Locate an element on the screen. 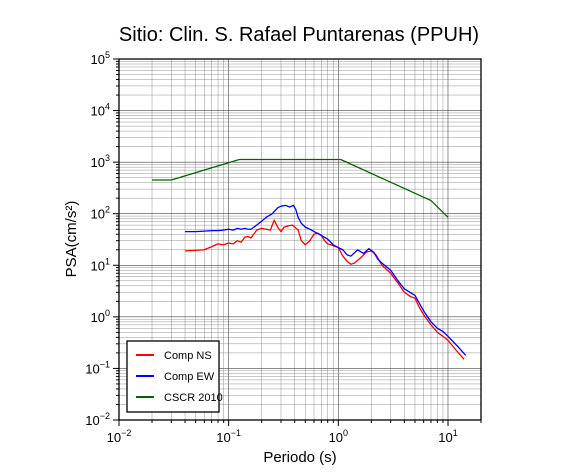 The height and width of the screenshot is (475, 586). y-tick-label: 10⁰ is located at coordinates (100, 316).